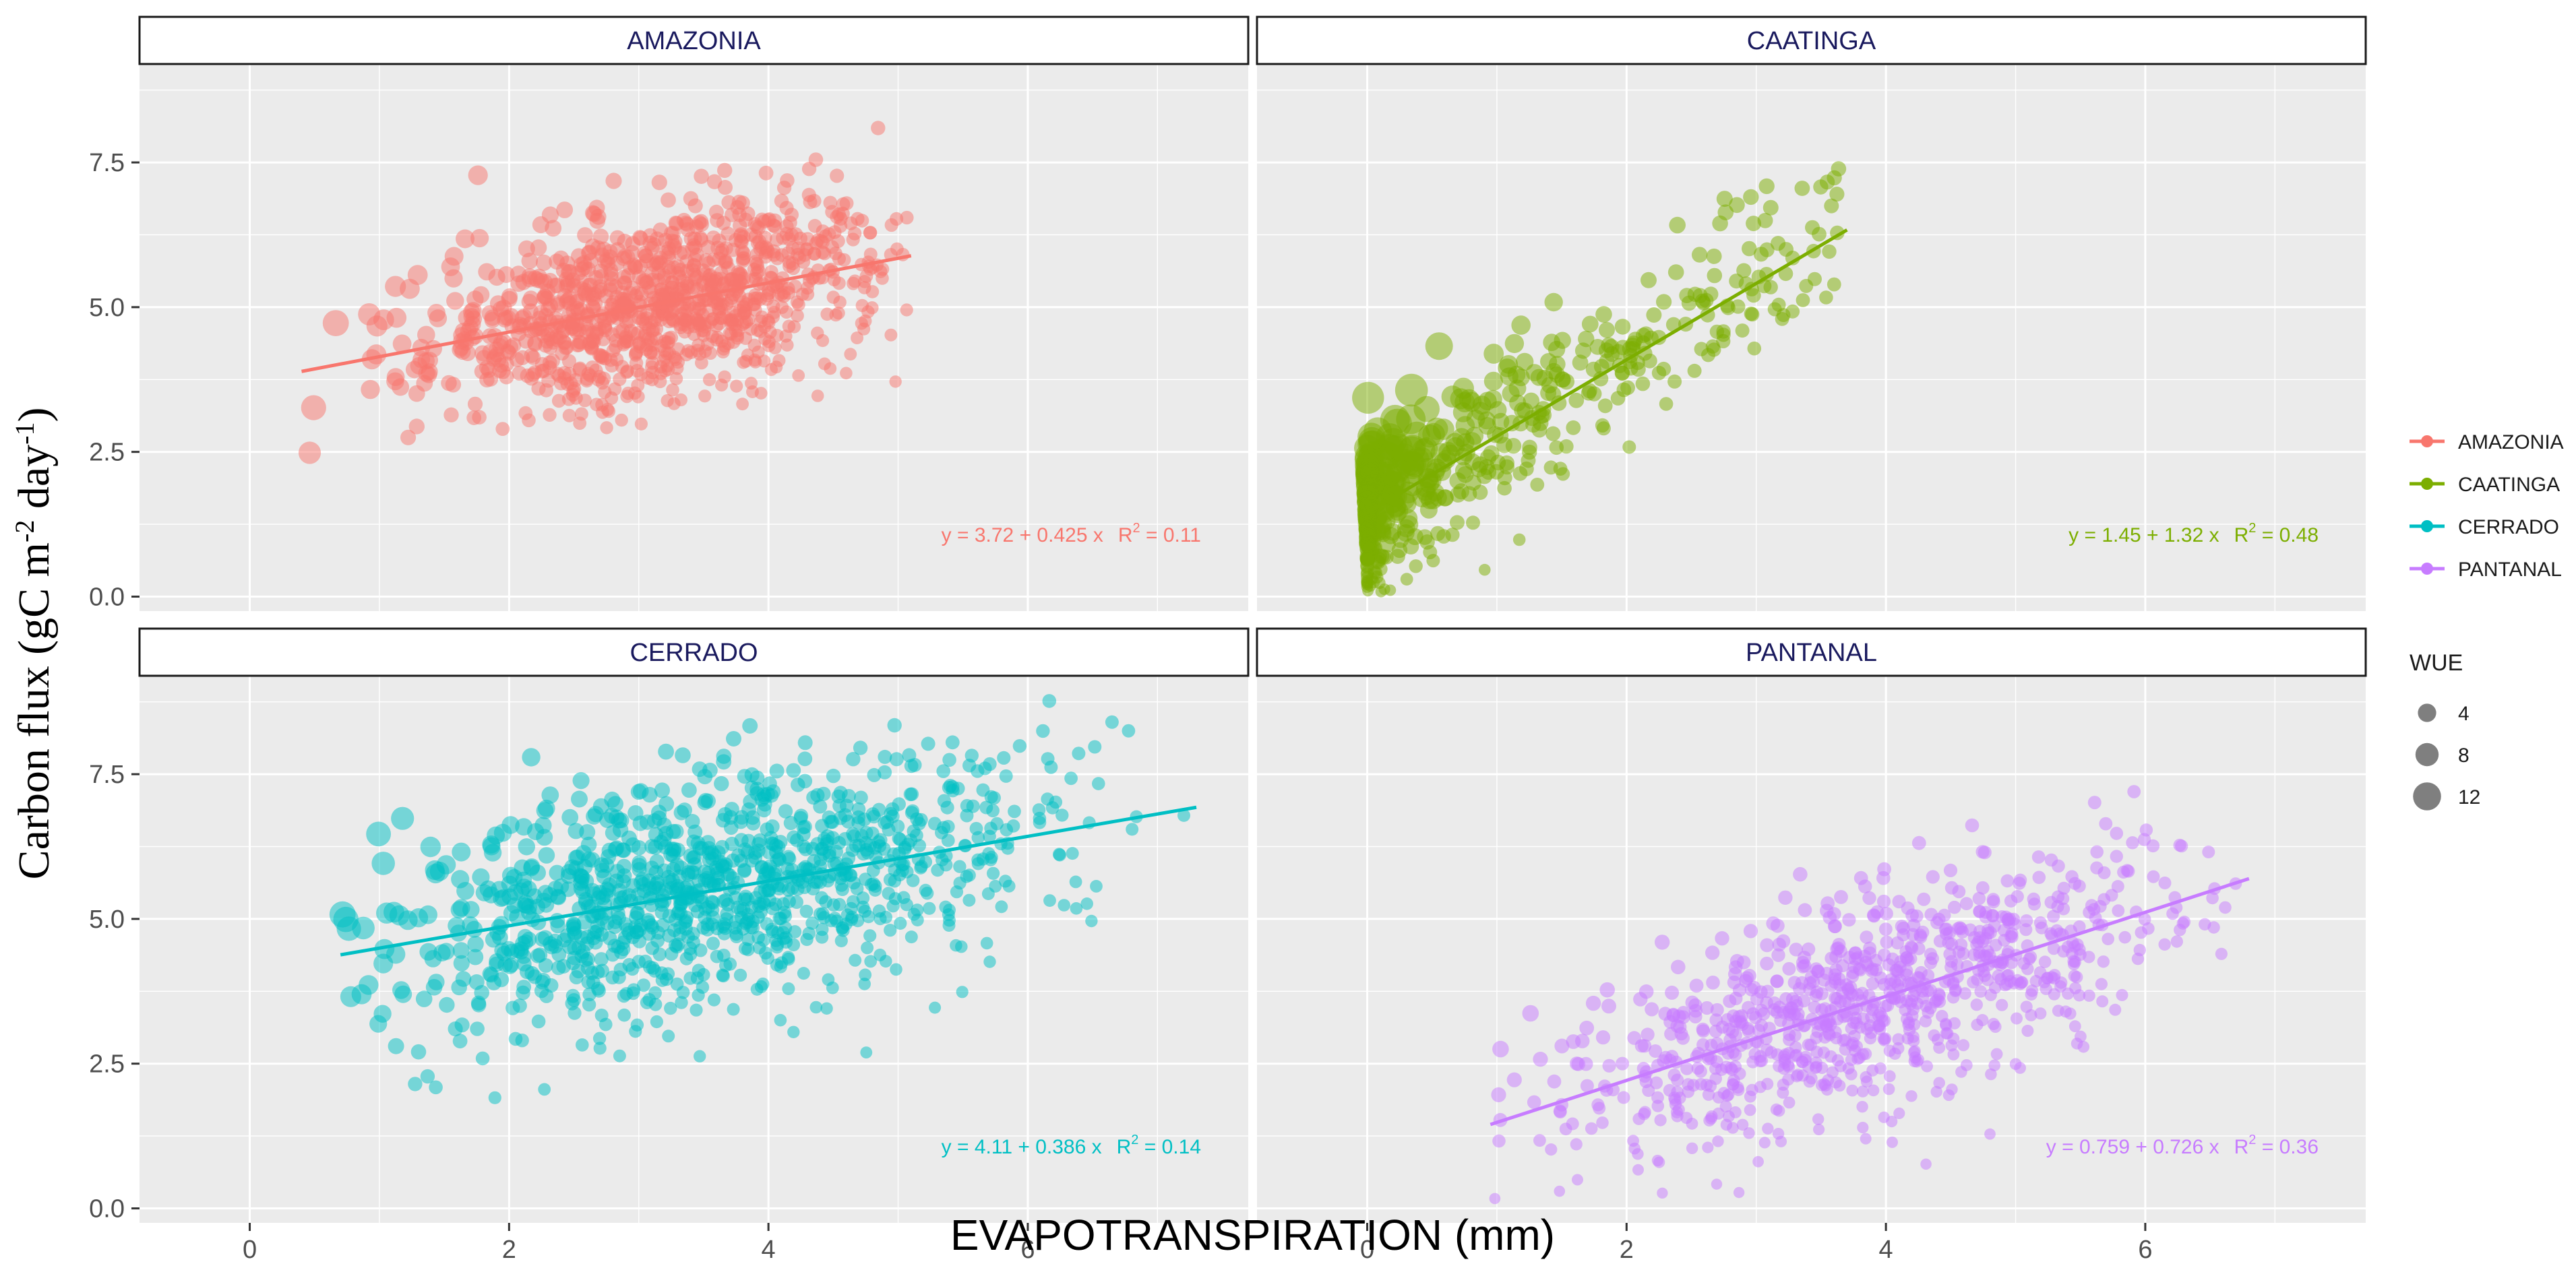 Image resolution: width=2576 pixels, height=1268 pixels. Describe the element at coordinates (2132, 1147) in the screenshot. I see `equation-lhs: y = 0.759 + 0.726 x` at that location.